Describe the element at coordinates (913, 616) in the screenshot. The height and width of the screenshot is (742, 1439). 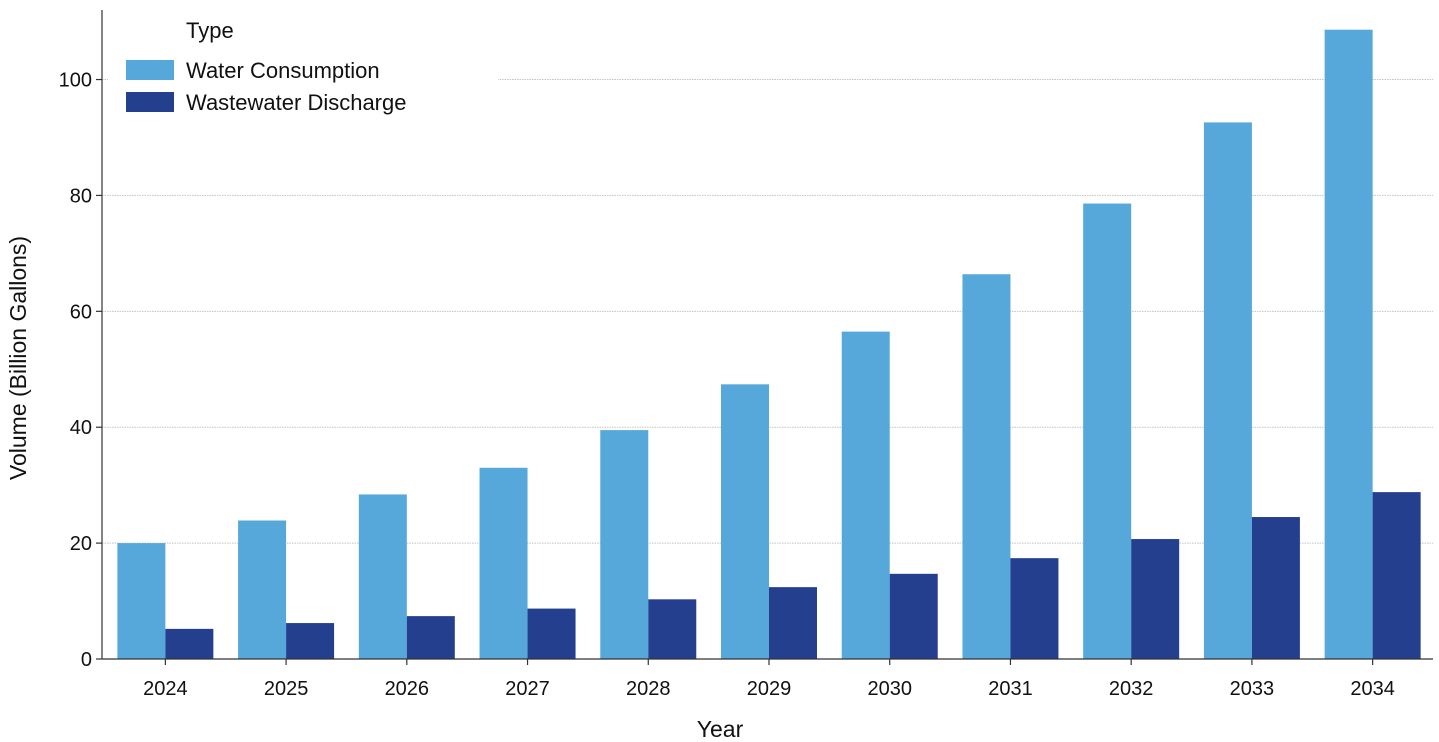
I see `bar-wastewater-discharge-2030` at that location.